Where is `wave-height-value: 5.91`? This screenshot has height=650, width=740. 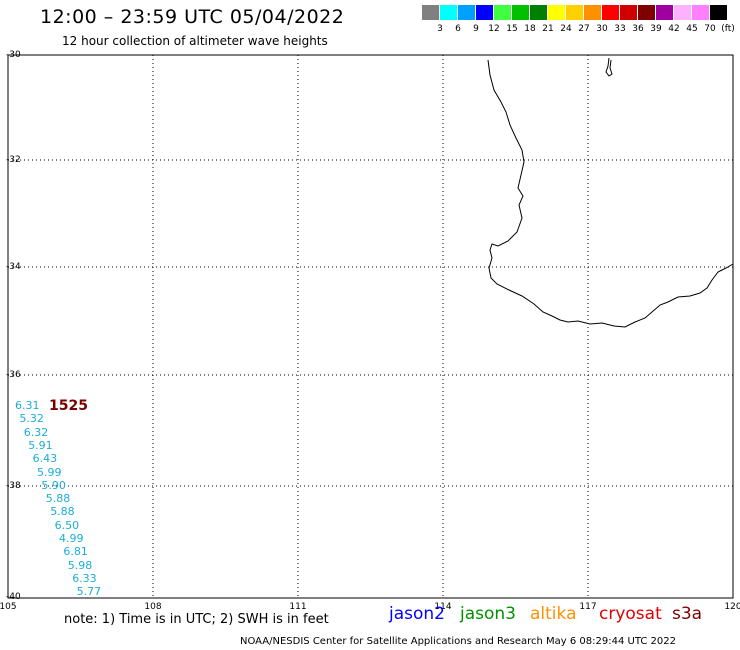
wave-height-value: 5.91 is located at coordinates (40, 445).